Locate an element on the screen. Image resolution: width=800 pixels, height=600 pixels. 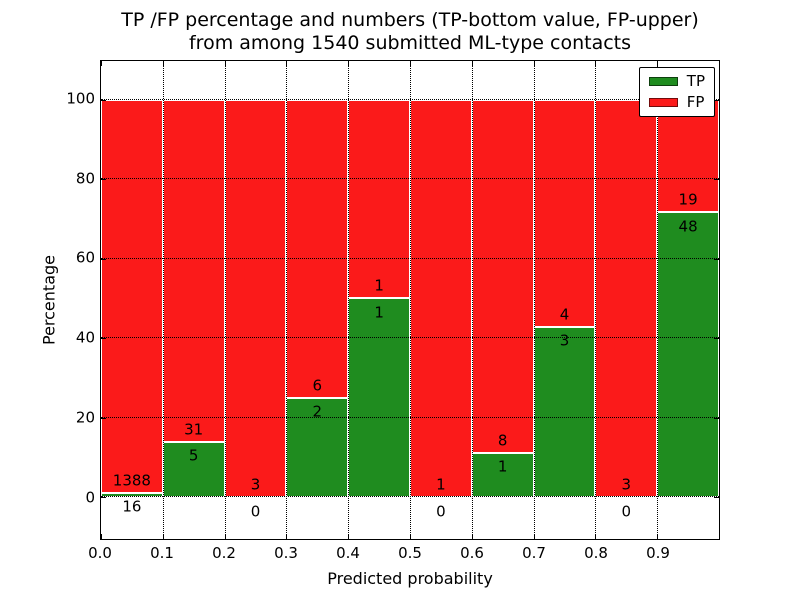
y-tick-labels: 0 20 40 60 80 100 is located at coordinates (47, 300).